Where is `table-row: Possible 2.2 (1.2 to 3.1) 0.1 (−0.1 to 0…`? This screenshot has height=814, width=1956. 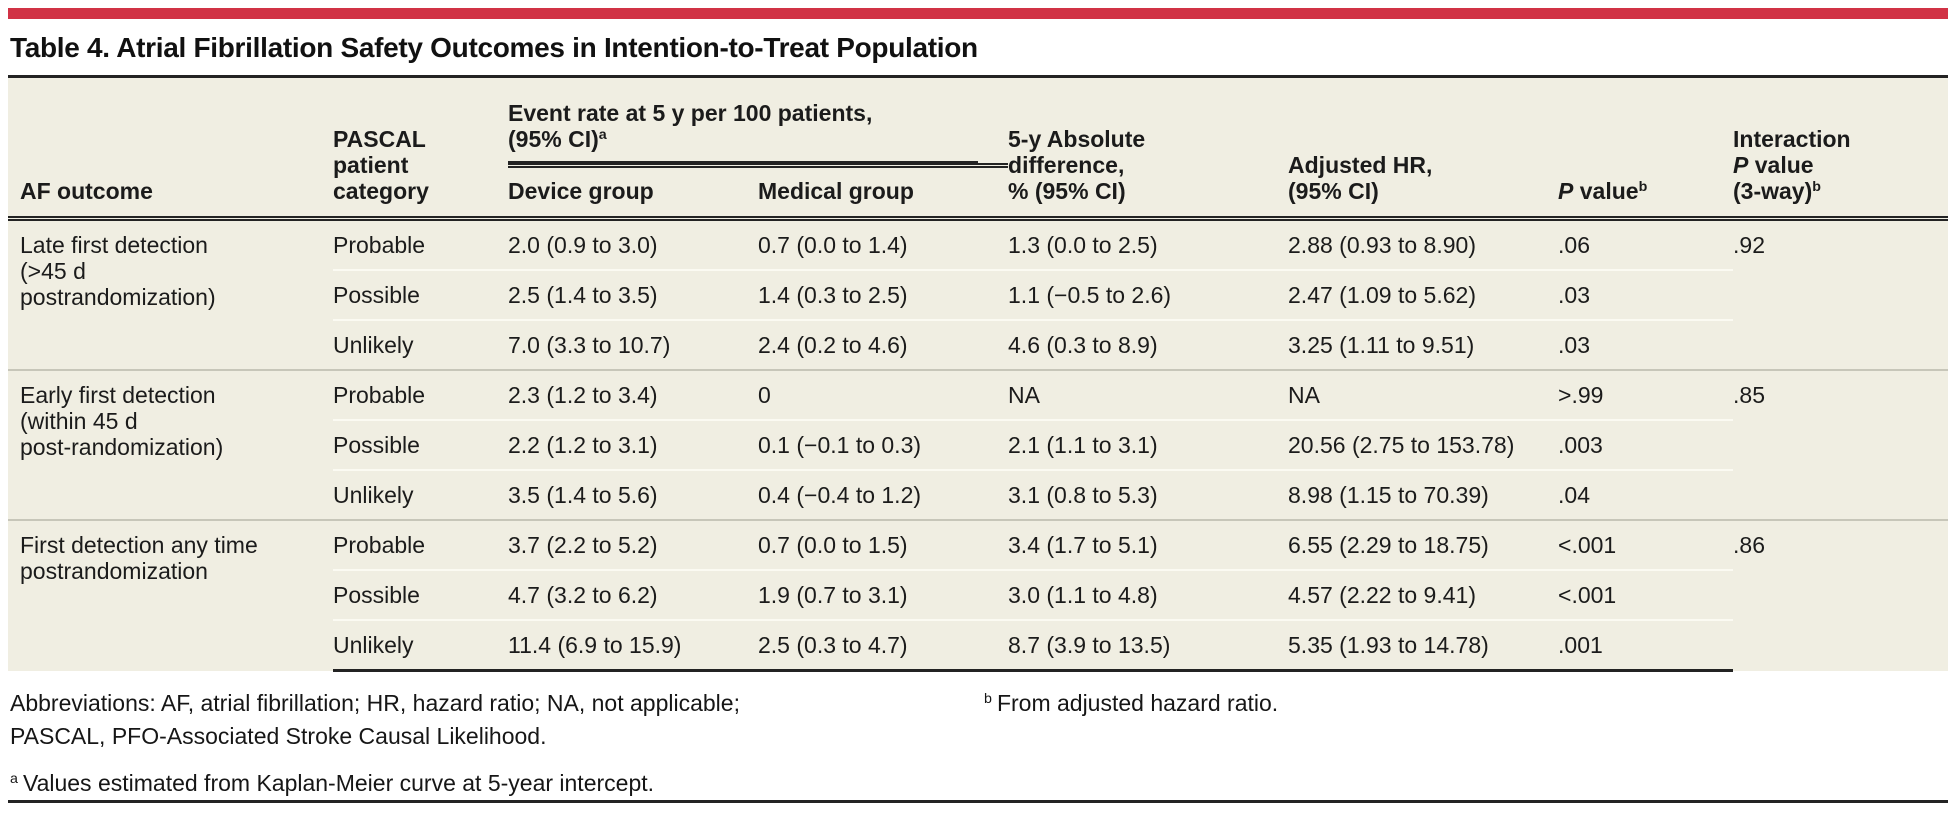 table-row: Possible 2.2 (1.2 to 3.1) 0.1 (−0.1 to 0… is located at coordinates (978, 444).